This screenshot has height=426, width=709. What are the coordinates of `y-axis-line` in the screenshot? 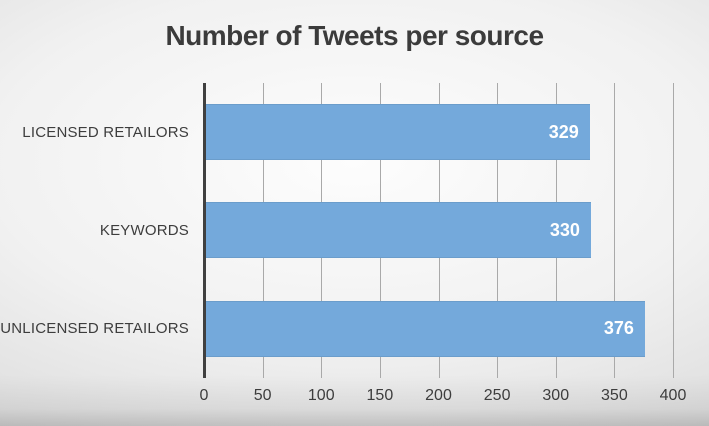 It's located at (204, 230).